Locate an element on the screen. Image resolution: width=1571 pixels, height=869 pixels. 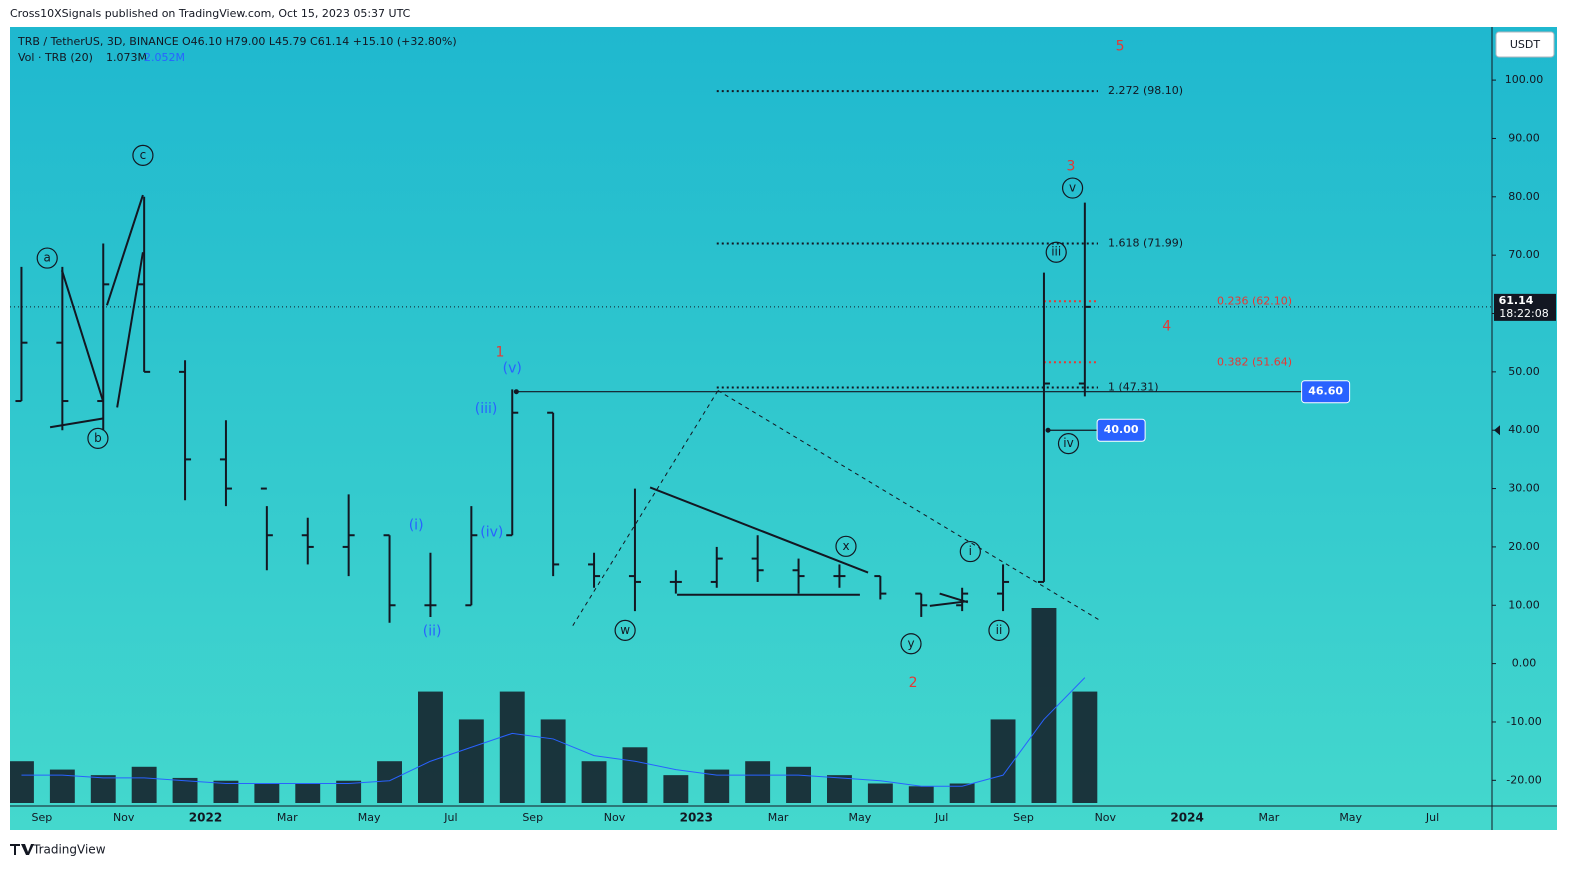
anchor is located at coordinates (516, 392).